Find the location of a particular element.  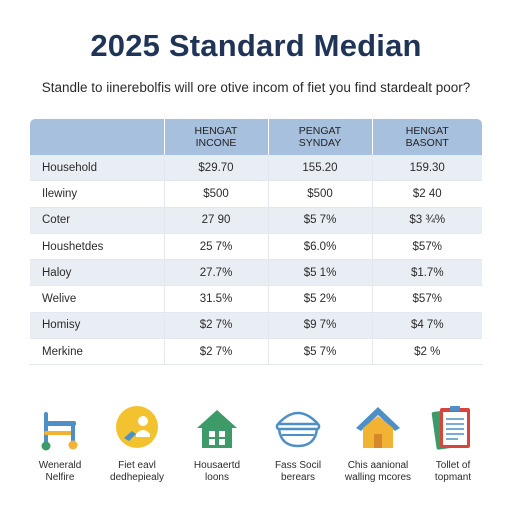

bowl-icon is located at coordinates (298, 429).